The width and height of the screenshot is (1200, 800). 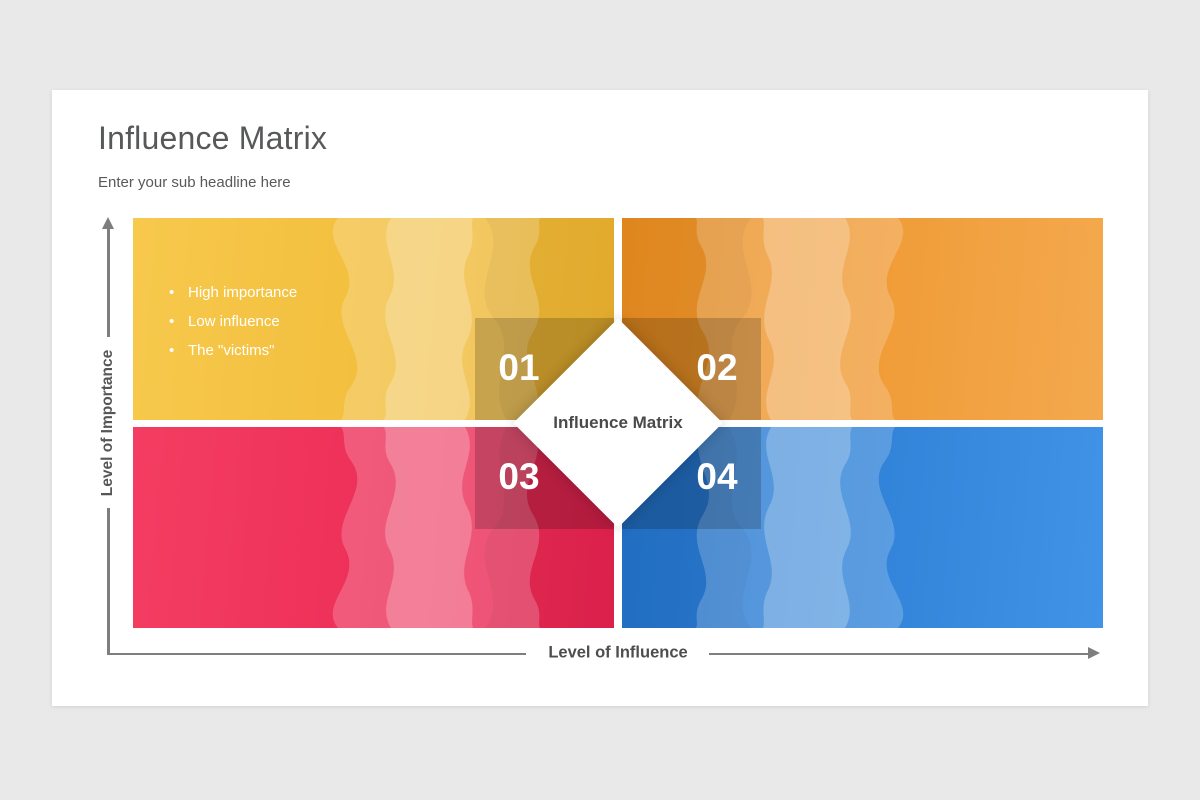 I want to click on y-axis-arrow-icon, so click(x=108, y=223).